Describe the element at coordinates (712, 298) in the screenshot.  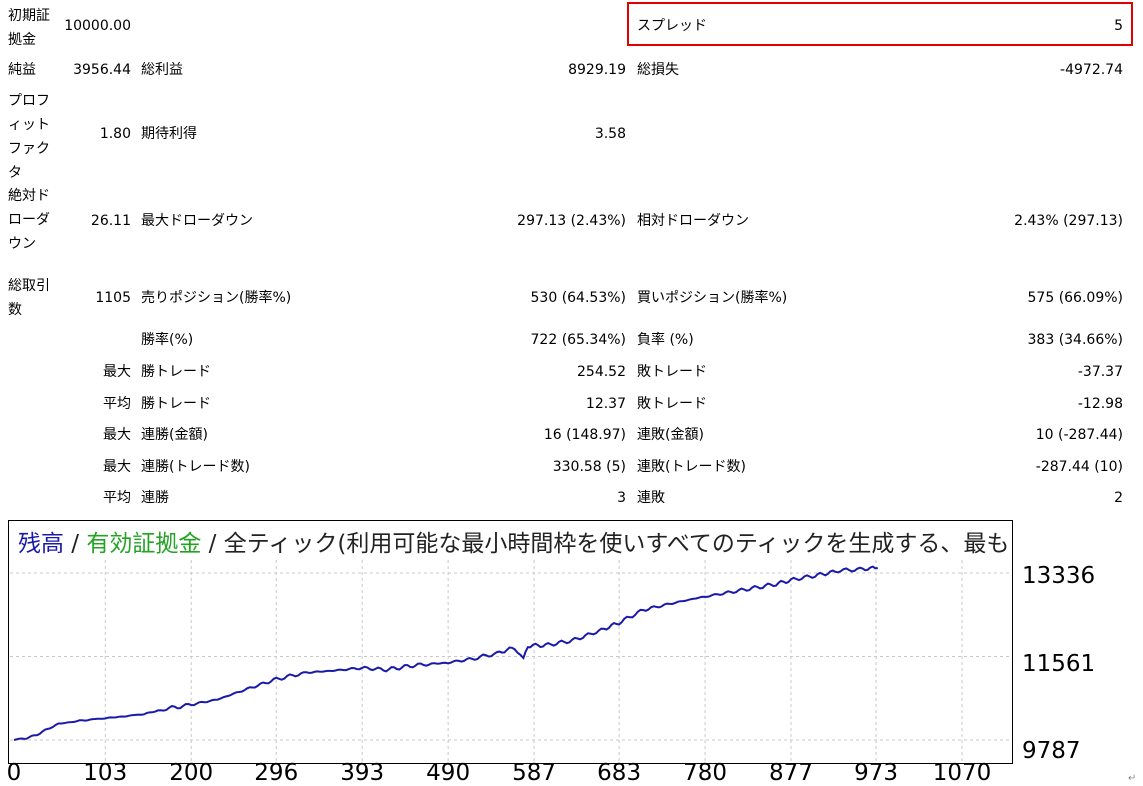
I see `long-positions-label: 買いポジション(勝率%)` at that location.